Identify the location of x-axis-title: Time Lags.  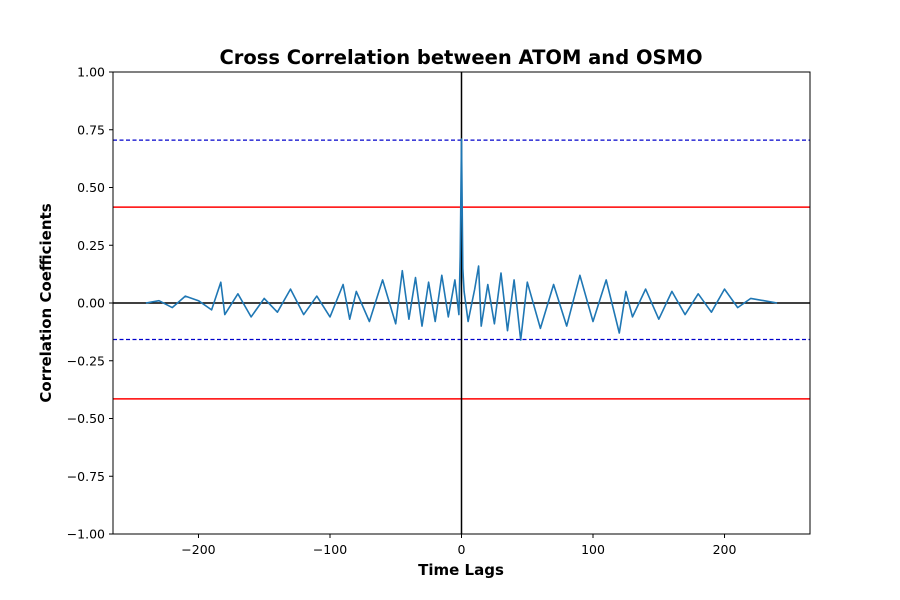
(461, 570).